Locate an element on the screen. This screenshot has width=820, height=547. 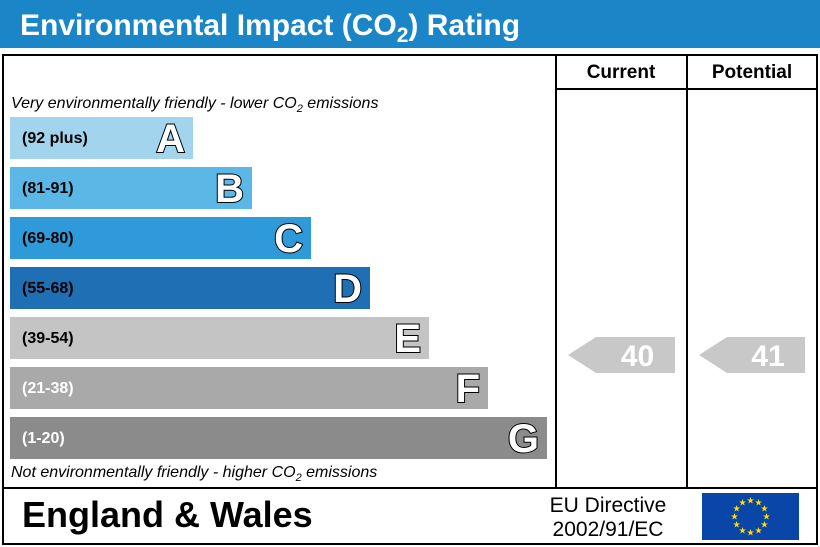
band-f: (21-38) F is located at coordinates (249, 389).